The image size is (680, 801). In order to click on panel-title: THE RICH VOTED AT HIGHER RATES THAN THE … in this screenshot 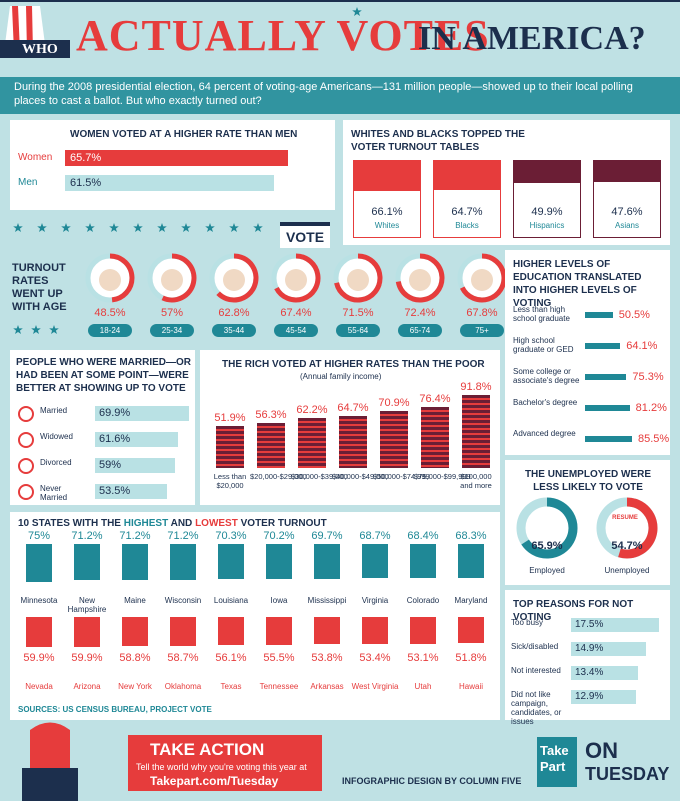, I will do `click(353, 364)`.